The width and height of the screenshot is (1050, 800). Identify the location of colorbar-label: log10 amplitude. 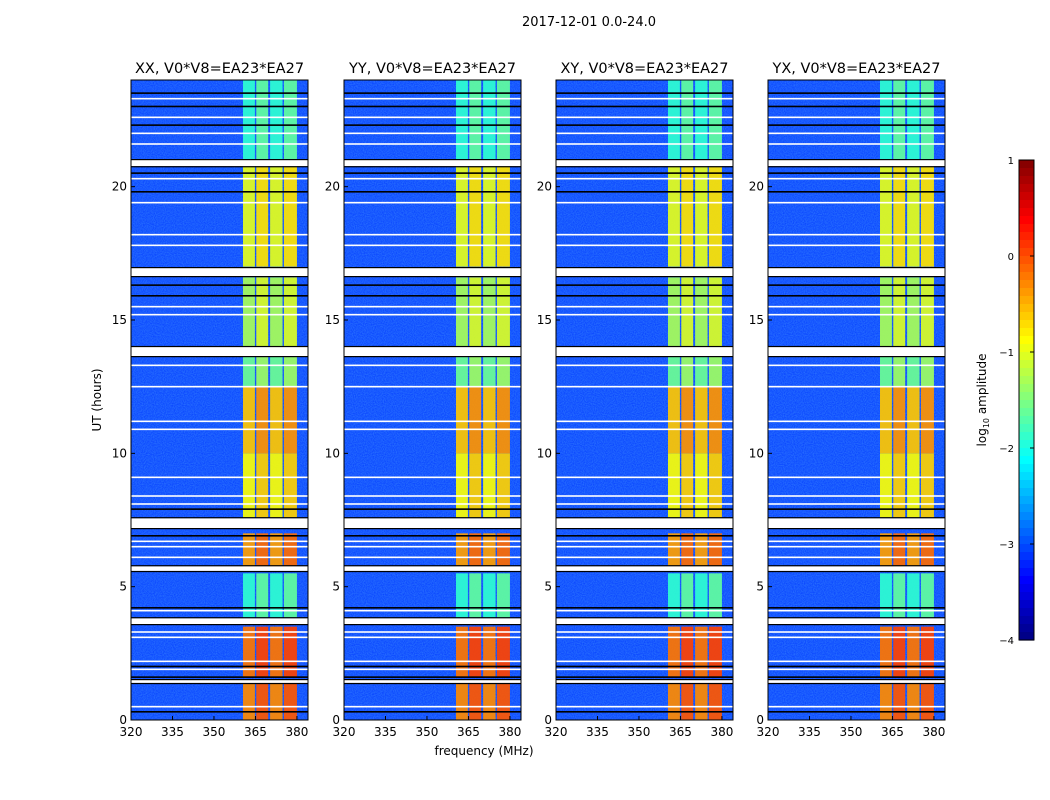
(983, 400).